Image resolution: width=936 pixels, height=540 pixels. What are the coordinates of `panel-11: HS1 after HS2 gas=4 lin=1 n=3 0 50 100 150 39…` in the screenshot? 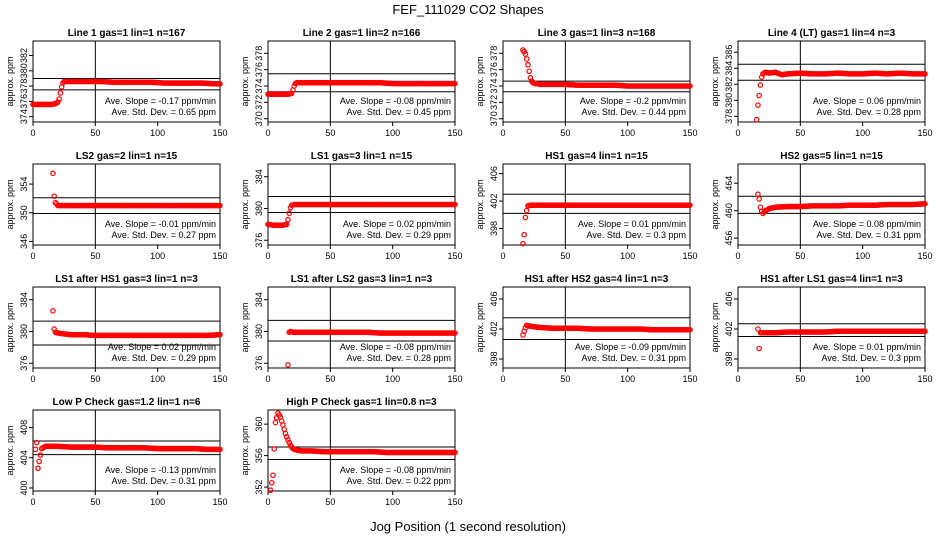 It's located at (586, 329).